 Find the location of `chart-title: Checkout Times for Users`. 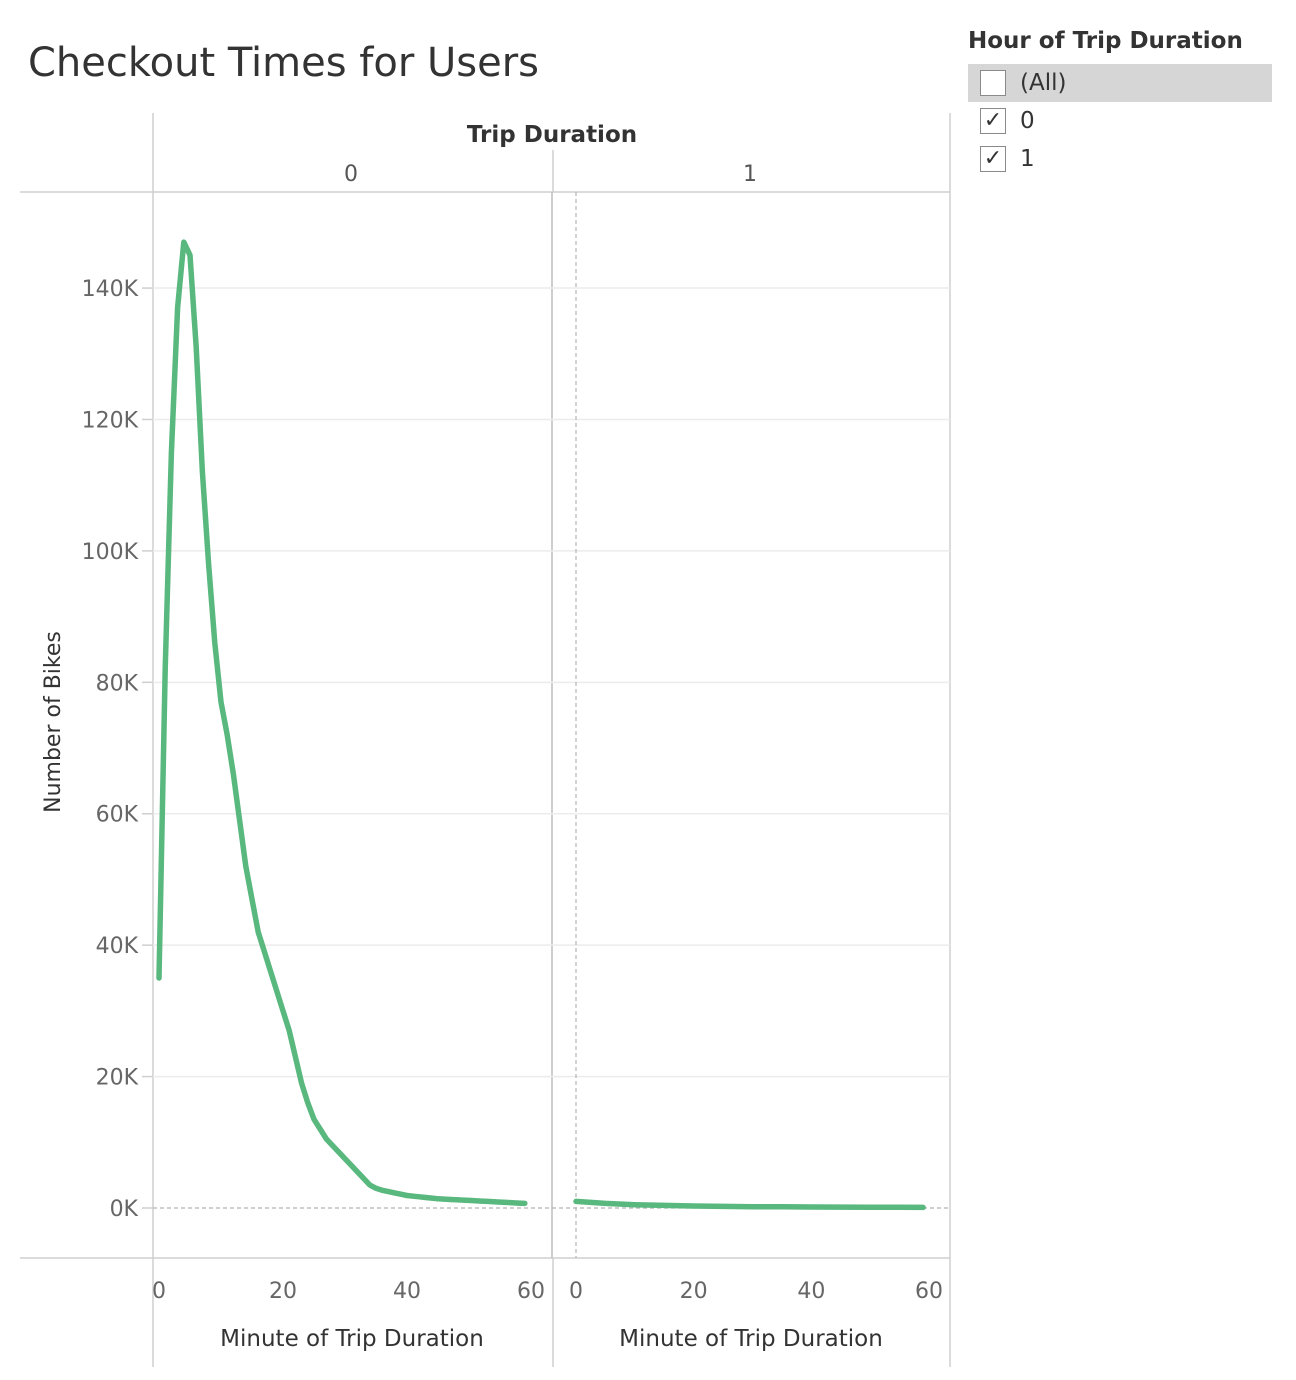

chart-title: Checkout Times for Users is located at coordinates (284, 63).